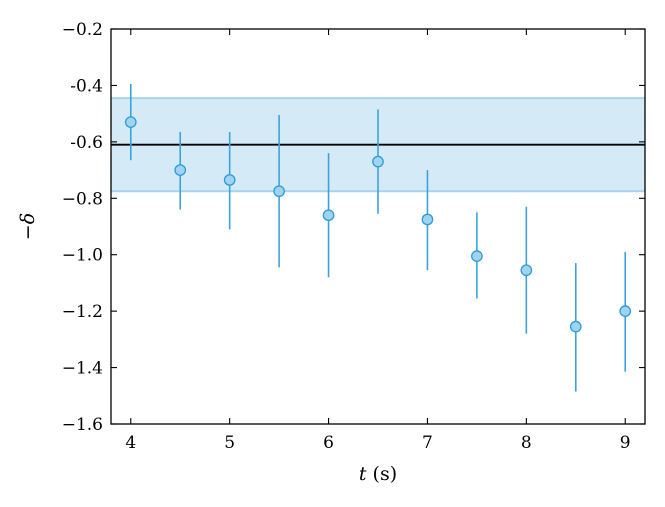  What do you see at coordinates (82, 256) in the screenshot?
I see `y-tick-label-3: −1.0` at bounding box center [82, 256].